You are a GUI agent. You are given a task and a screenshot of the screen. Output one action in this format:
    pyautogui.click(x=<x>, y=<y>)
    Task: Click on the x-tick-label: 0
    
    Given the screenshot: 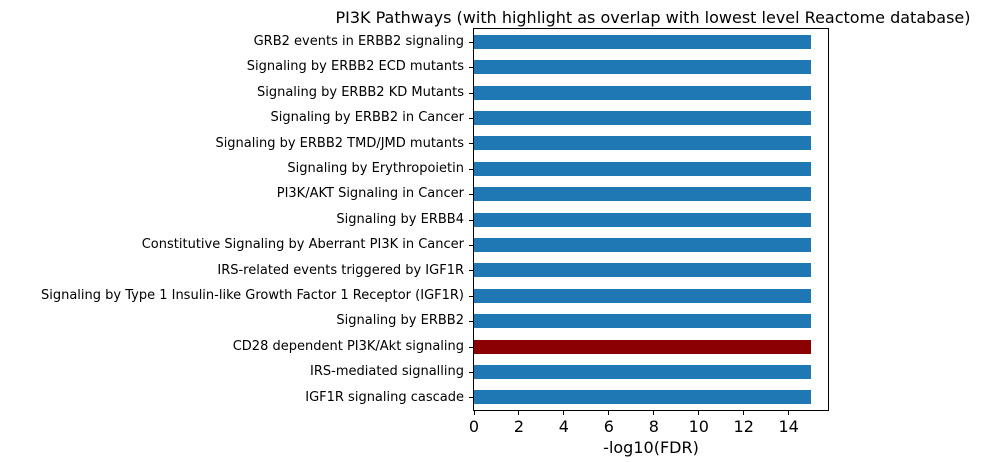 What is the action you would take?
    pyautogui.click(x=474, y=426)
    